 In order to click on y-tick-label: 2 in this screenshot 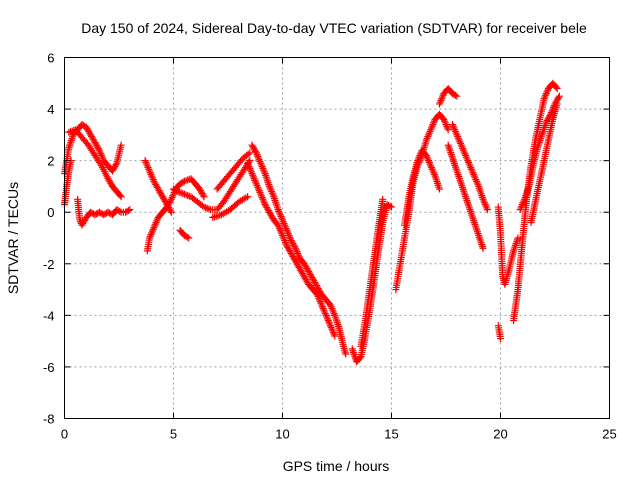, I will do `click(50, 161)`.